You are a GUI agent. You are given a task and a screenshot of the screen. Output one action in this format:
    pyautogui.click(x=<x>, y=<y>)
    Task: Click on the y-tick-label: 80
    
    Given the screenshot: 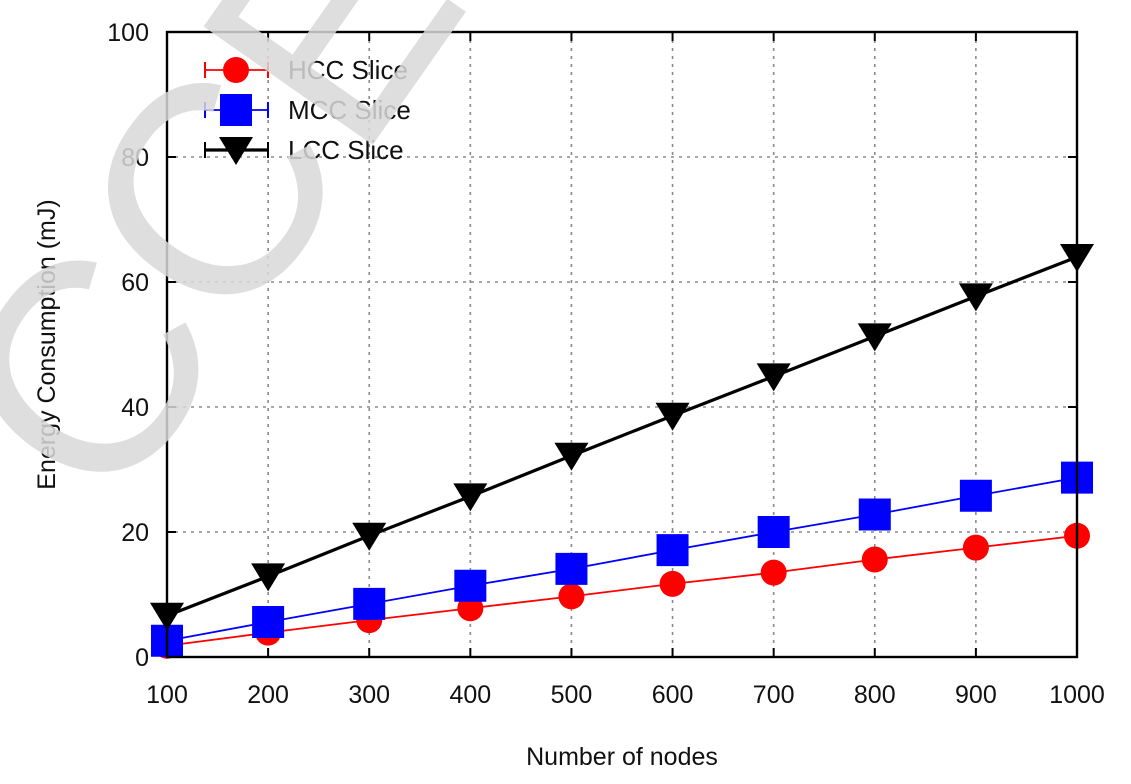 What is the action you would take?
    pyautogui.click(x=135, y=158)
    